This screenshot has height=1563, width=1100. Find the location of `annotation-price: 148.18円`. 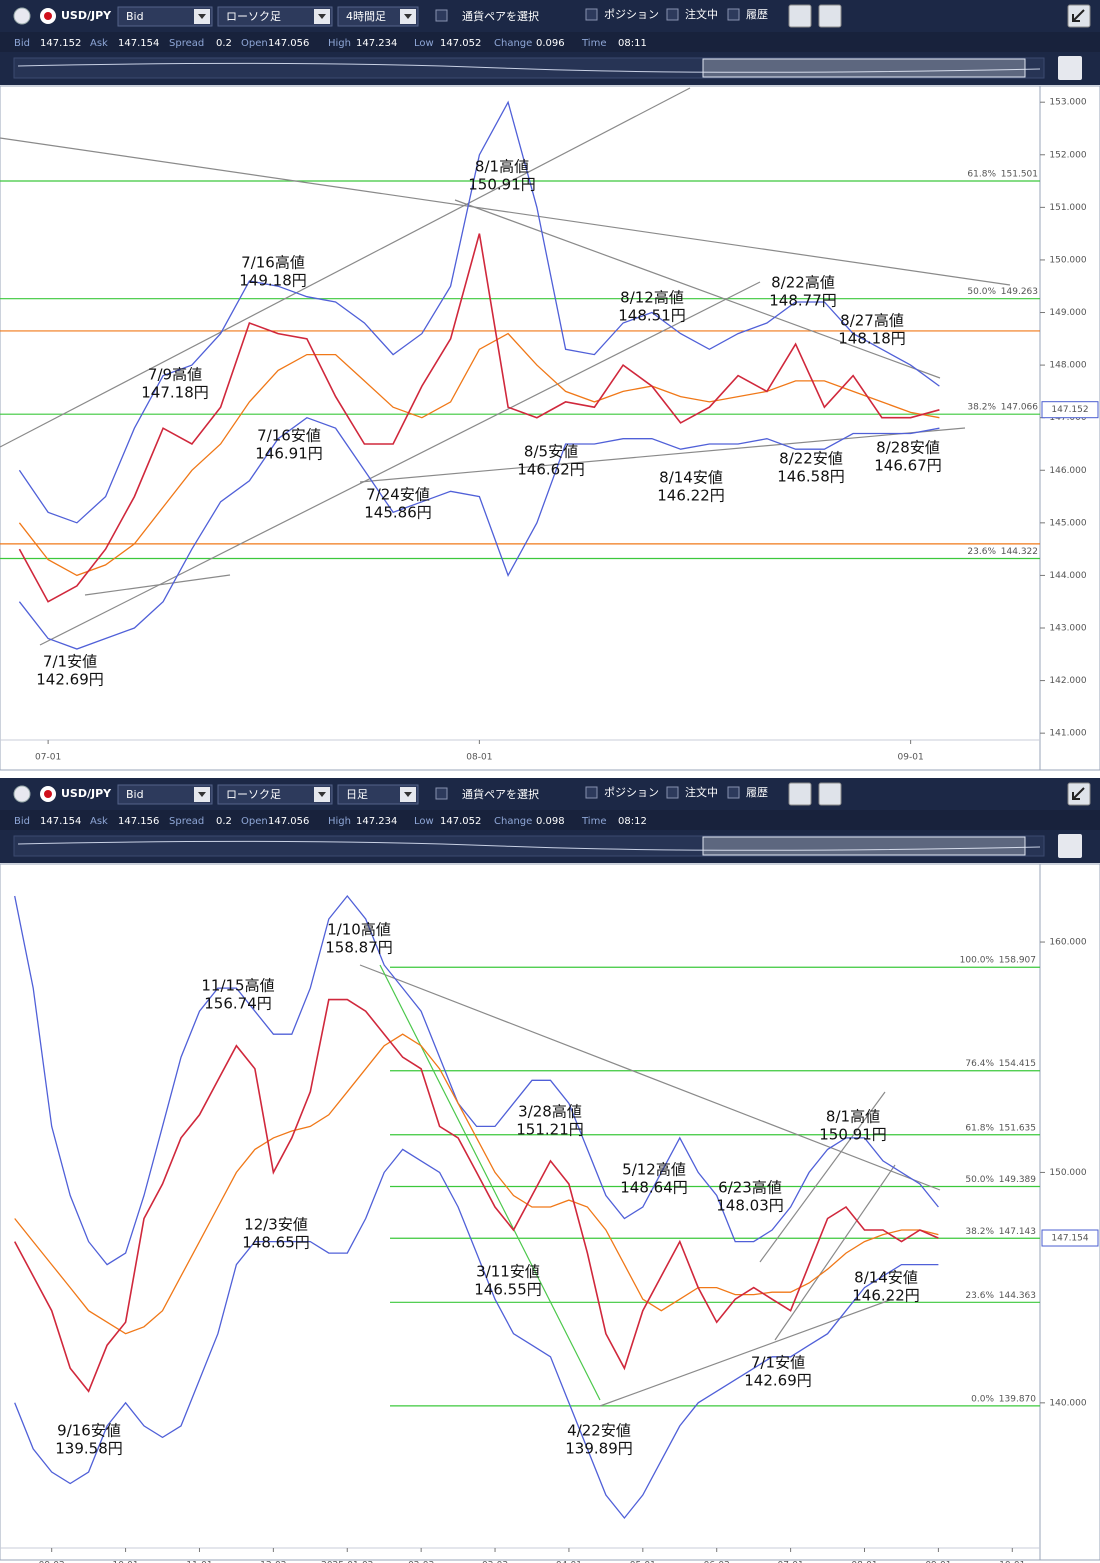

annotation-price: 148.18円 is located at coordinates (872, 339).